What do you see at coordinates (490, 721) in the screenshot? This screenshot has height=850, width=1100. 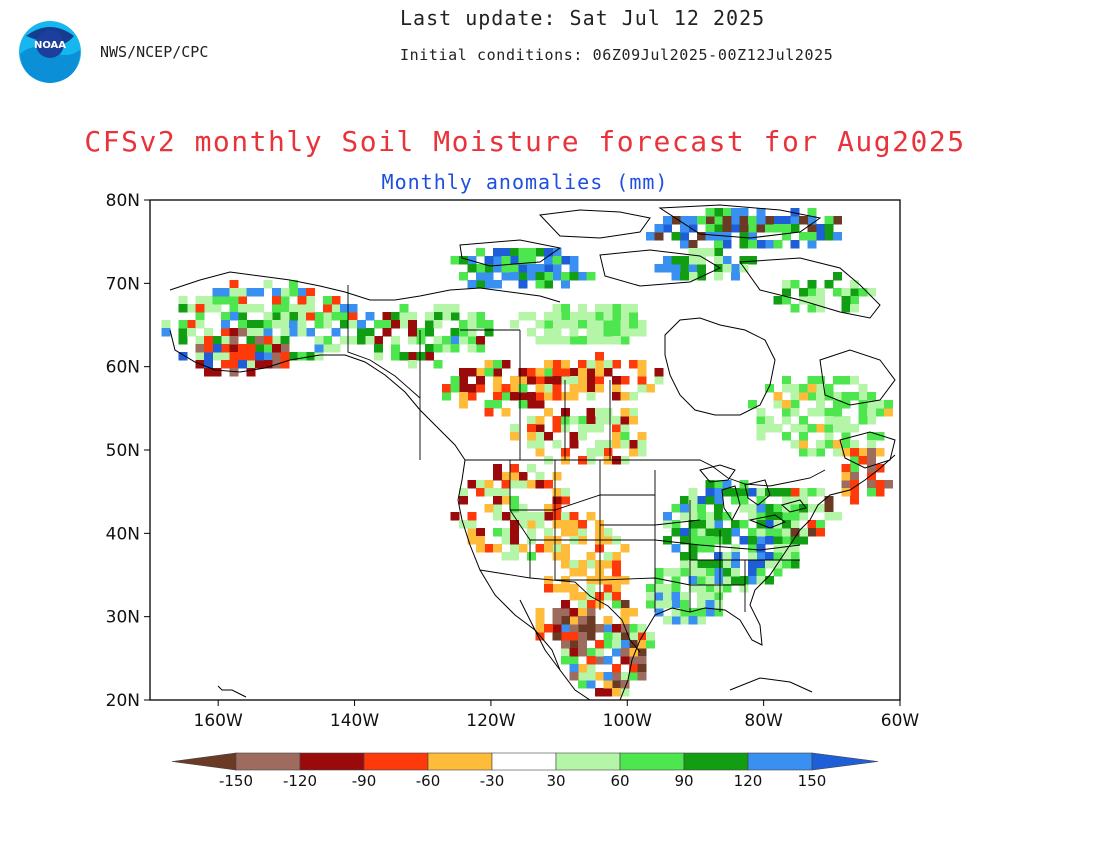 I see `lon-tick-label: 120W` at bounding box center [490, 721].